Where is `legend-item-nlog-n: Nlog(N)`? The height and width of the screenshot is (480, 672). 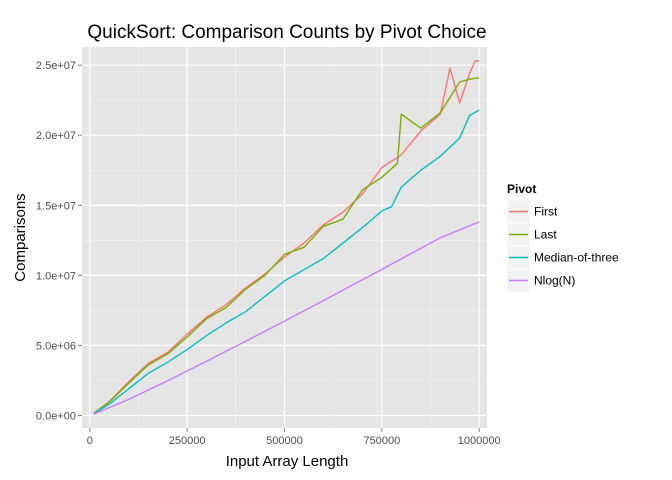
legend-item-nlog-n: Nlog(N) is located at coordinates (540, 280).